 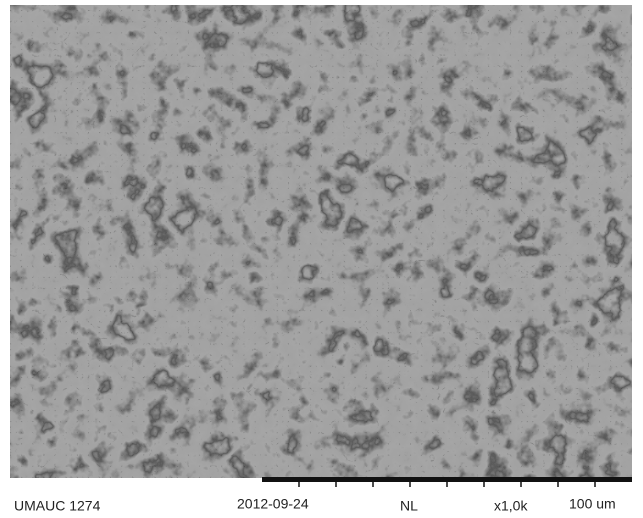 I want to click on date: 2012-09-24, so click(x=273, y=504).